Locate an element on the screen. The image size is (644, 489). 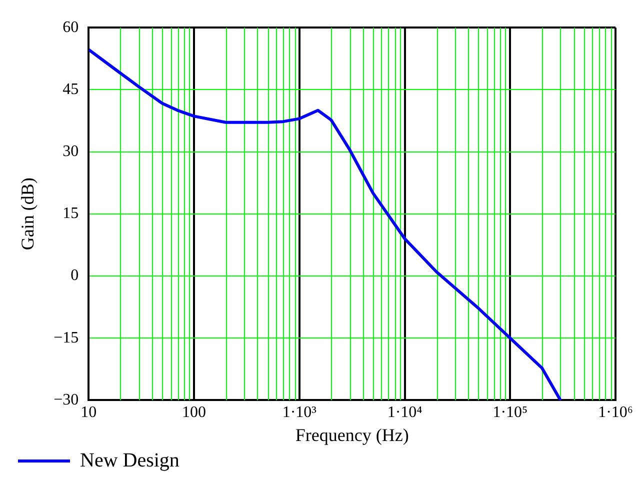
x-tick-label: 1·10⁶ is located at coordinates (615, 413).